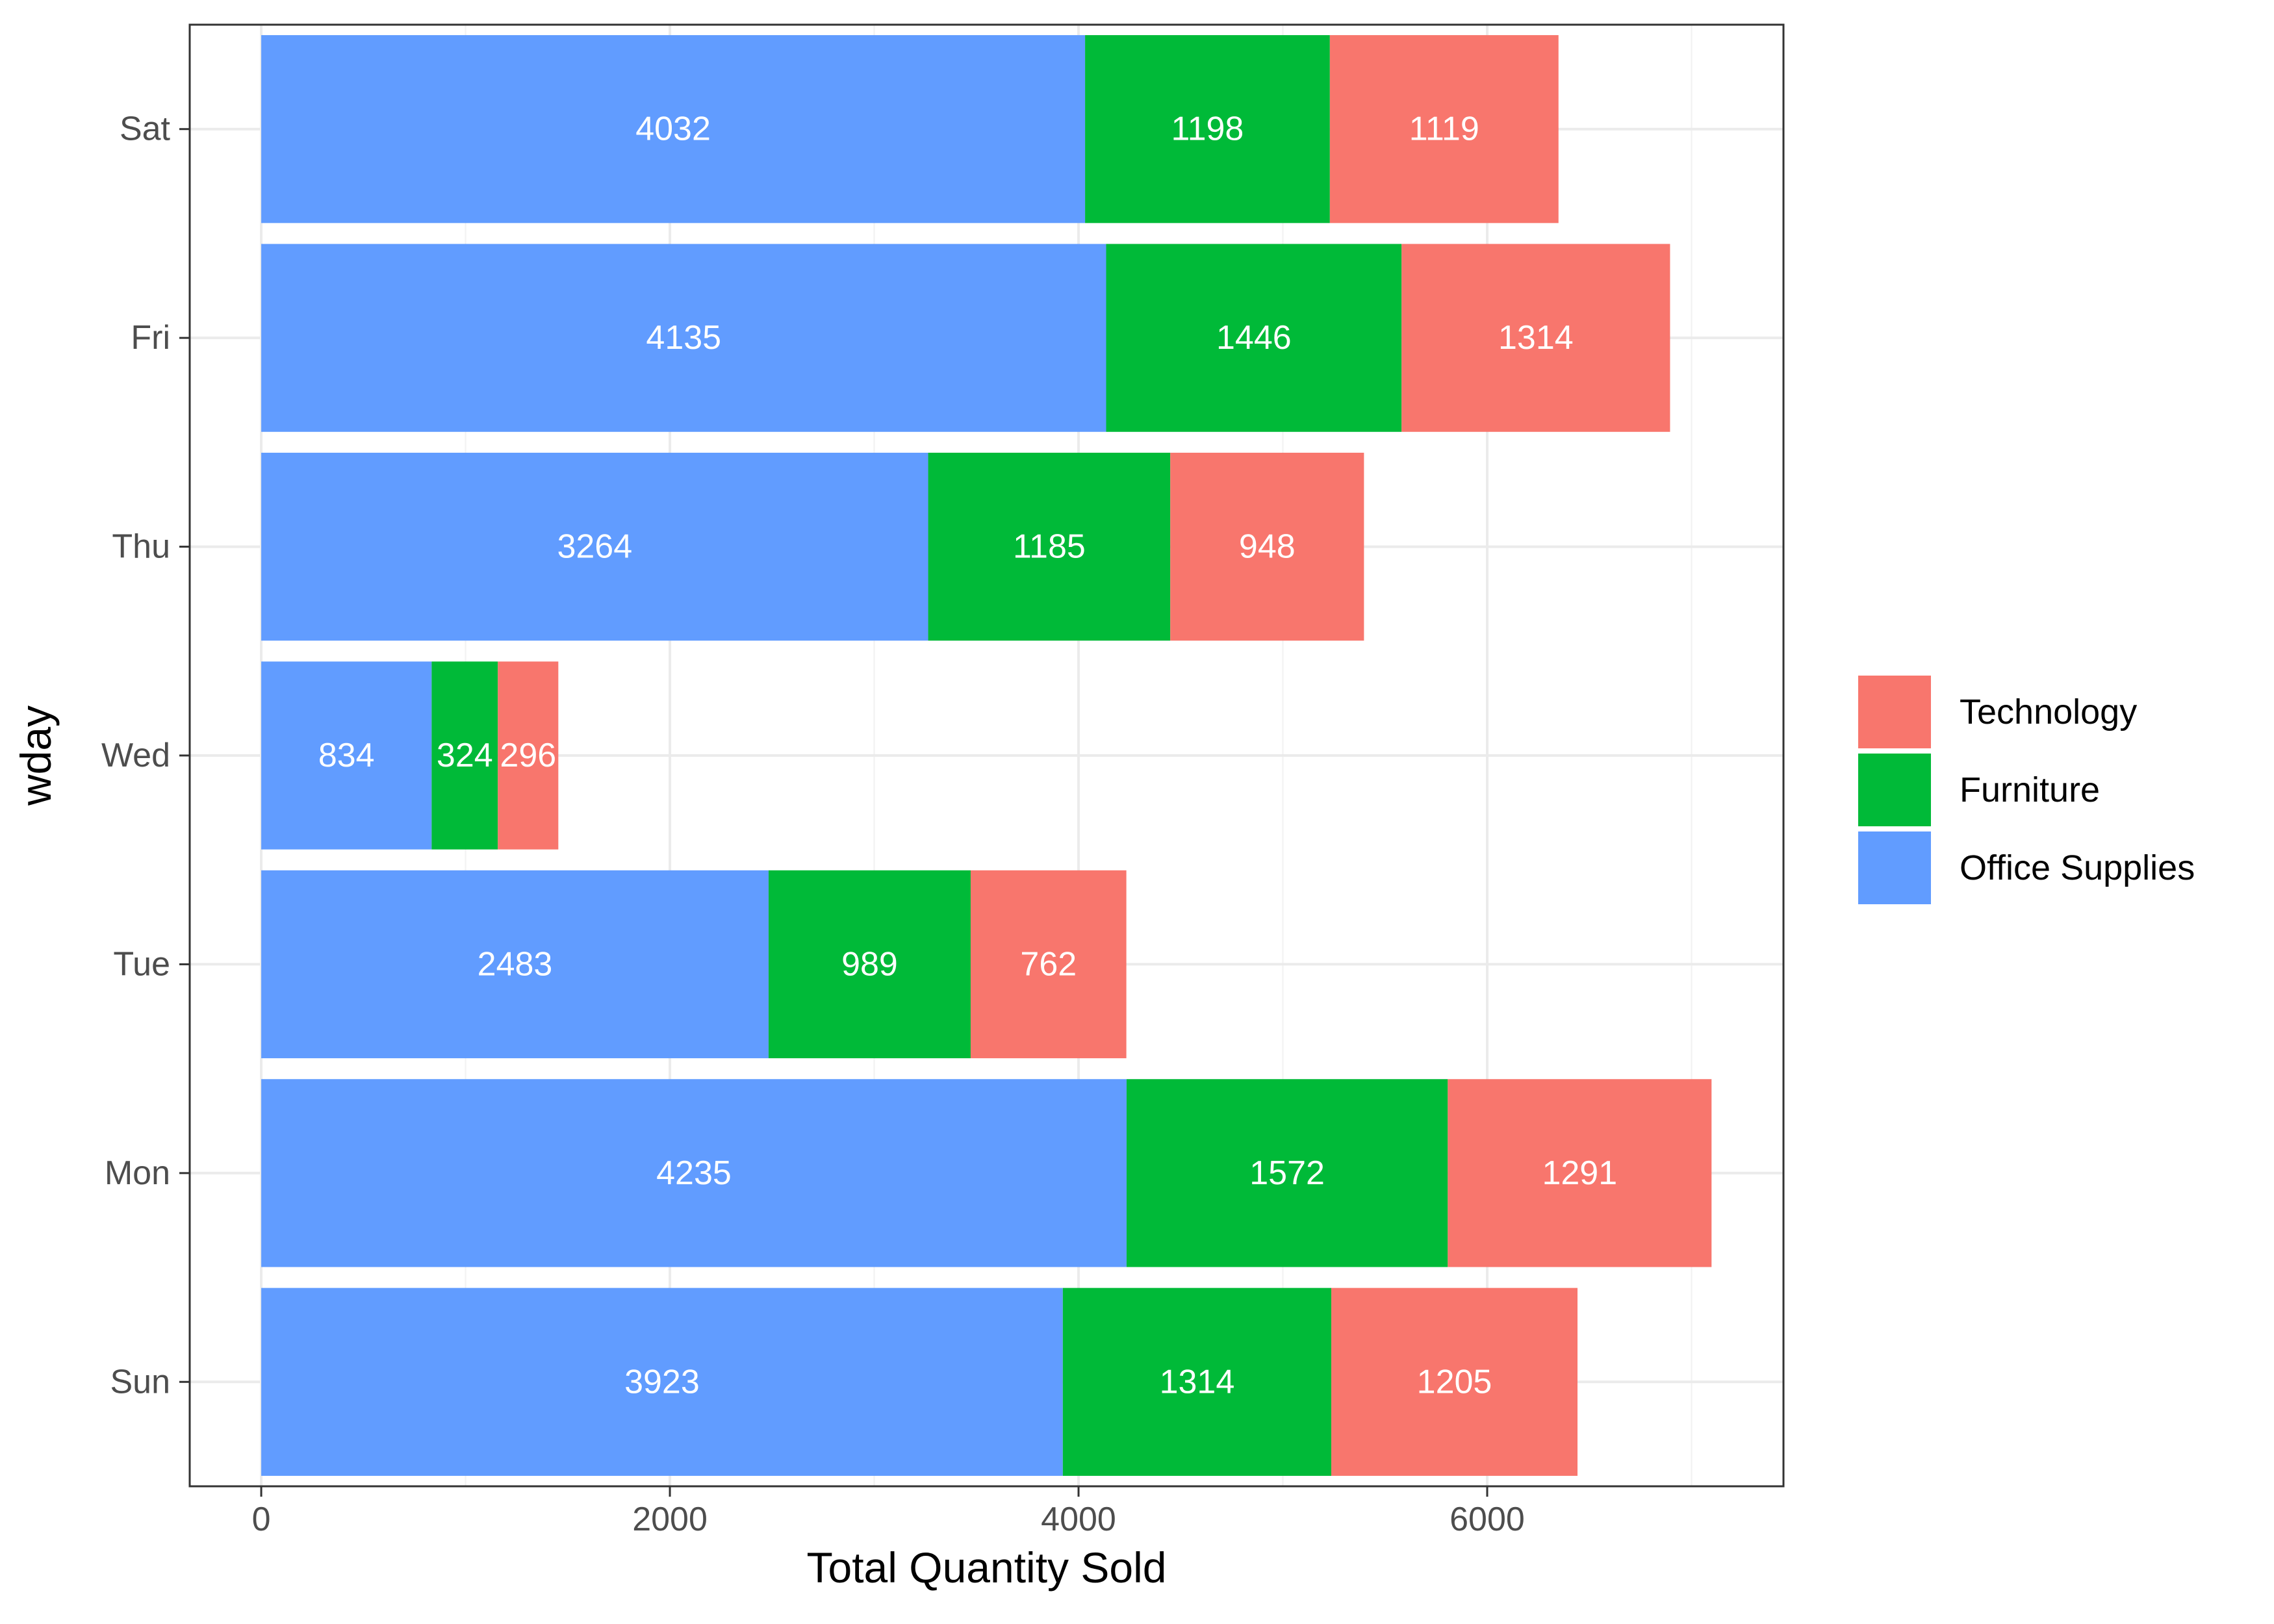 The height and width of the screenshot is (1624, 2274). What do you see at coordinates (261, 1519) in the screenshot?
I see `x-tick-label: 0` at bounding box center [261, 1519].